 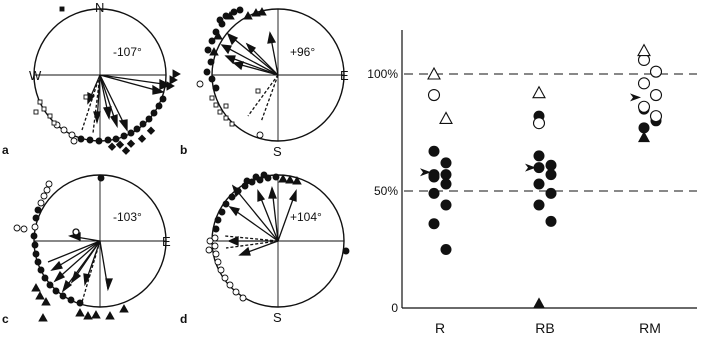 I want to click on panel-d-south-label: S, so click(x=277, y=317).